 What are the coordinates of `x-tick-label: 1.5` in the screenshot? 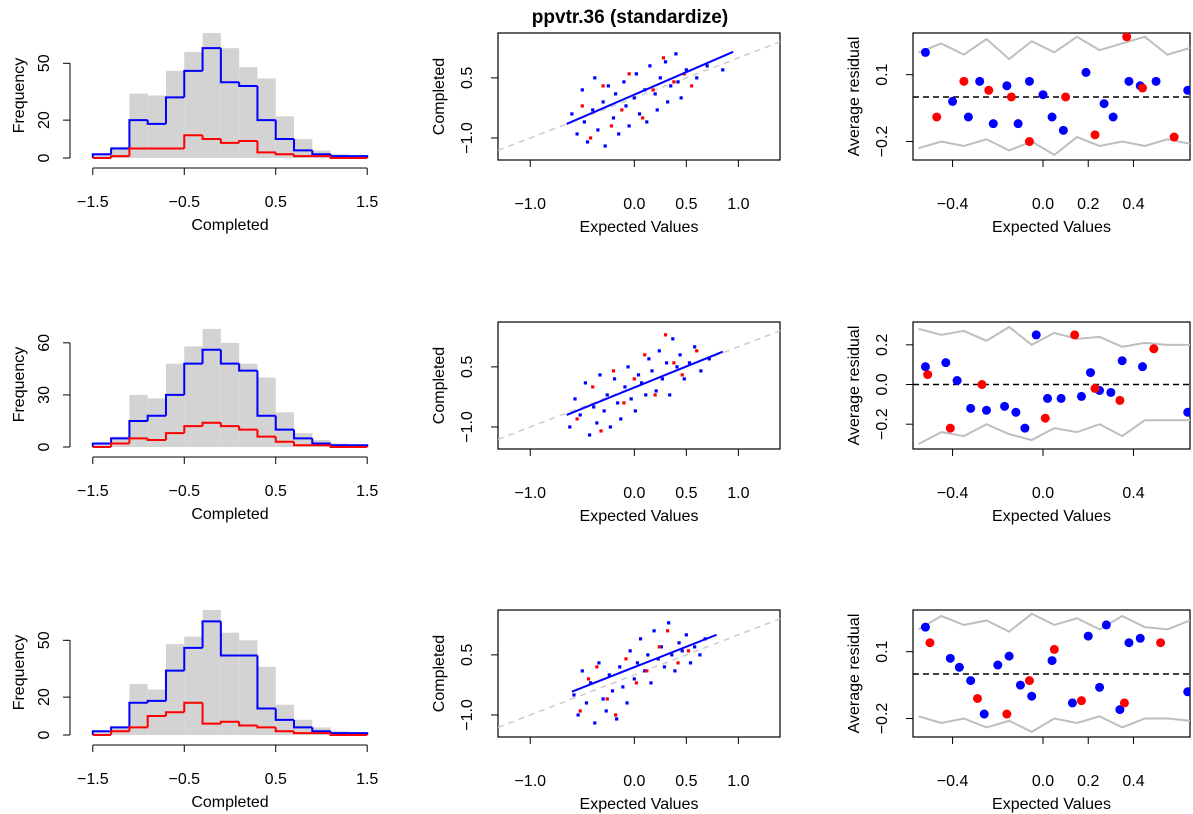 It's located at (367, 202).